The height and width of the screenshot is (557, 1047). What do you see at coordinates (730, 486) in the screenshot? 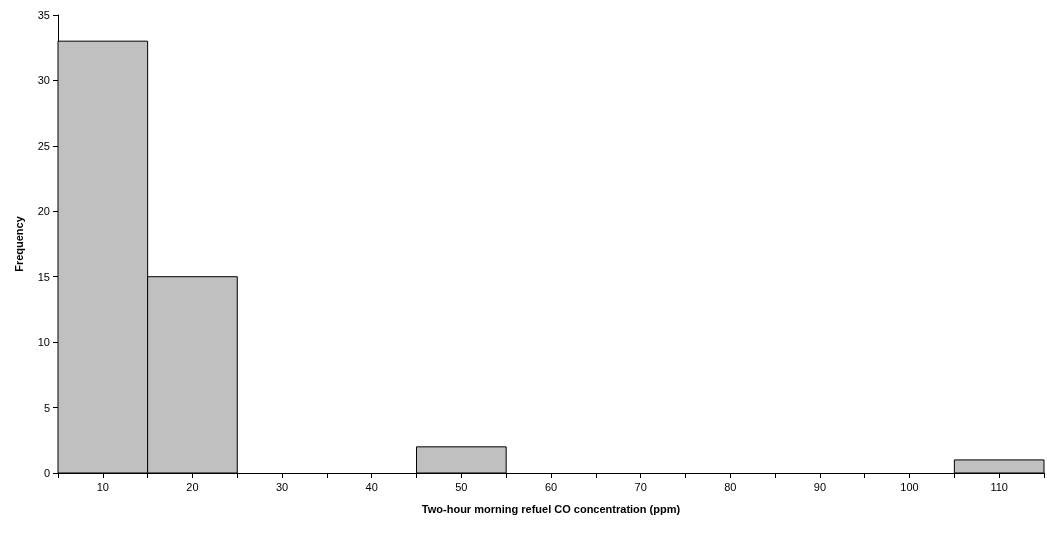
I see `x-tick-label: 80` at bounding box center [730, 486].